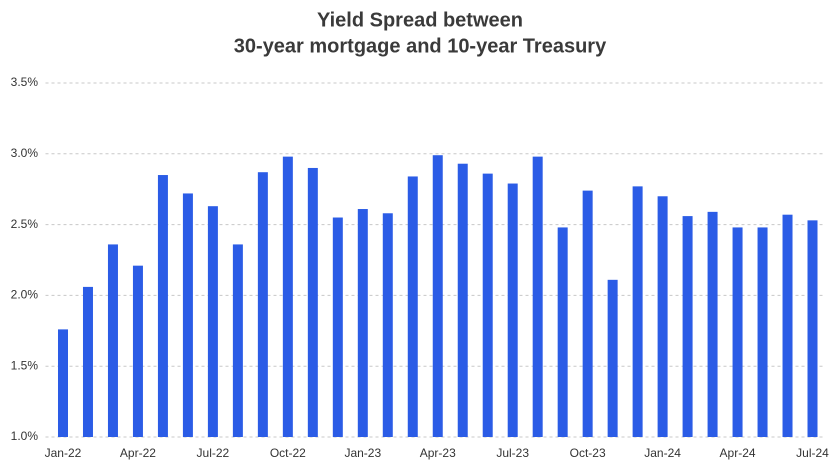 The width and height of the screenshot is (840, 472). I want to click on x-tick-label: Apr-24, so click(738, 453).